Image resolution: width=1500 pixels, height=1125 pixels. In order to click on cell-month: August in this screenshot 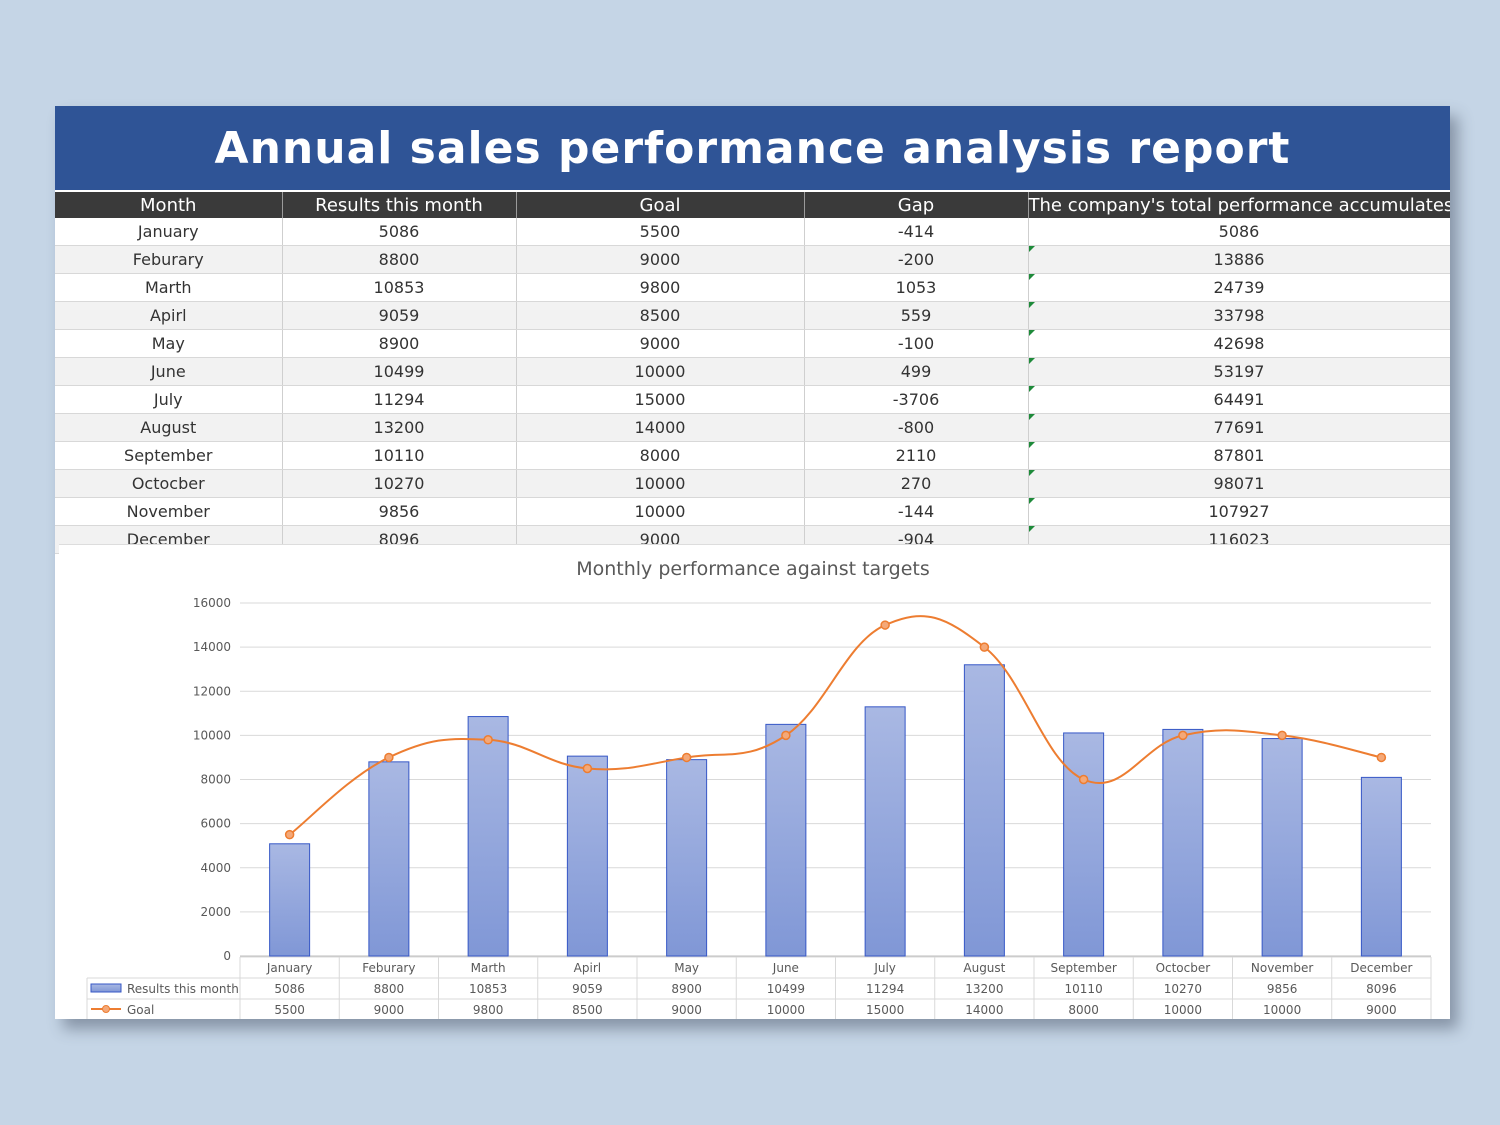, I will do `click(169, 427)`.